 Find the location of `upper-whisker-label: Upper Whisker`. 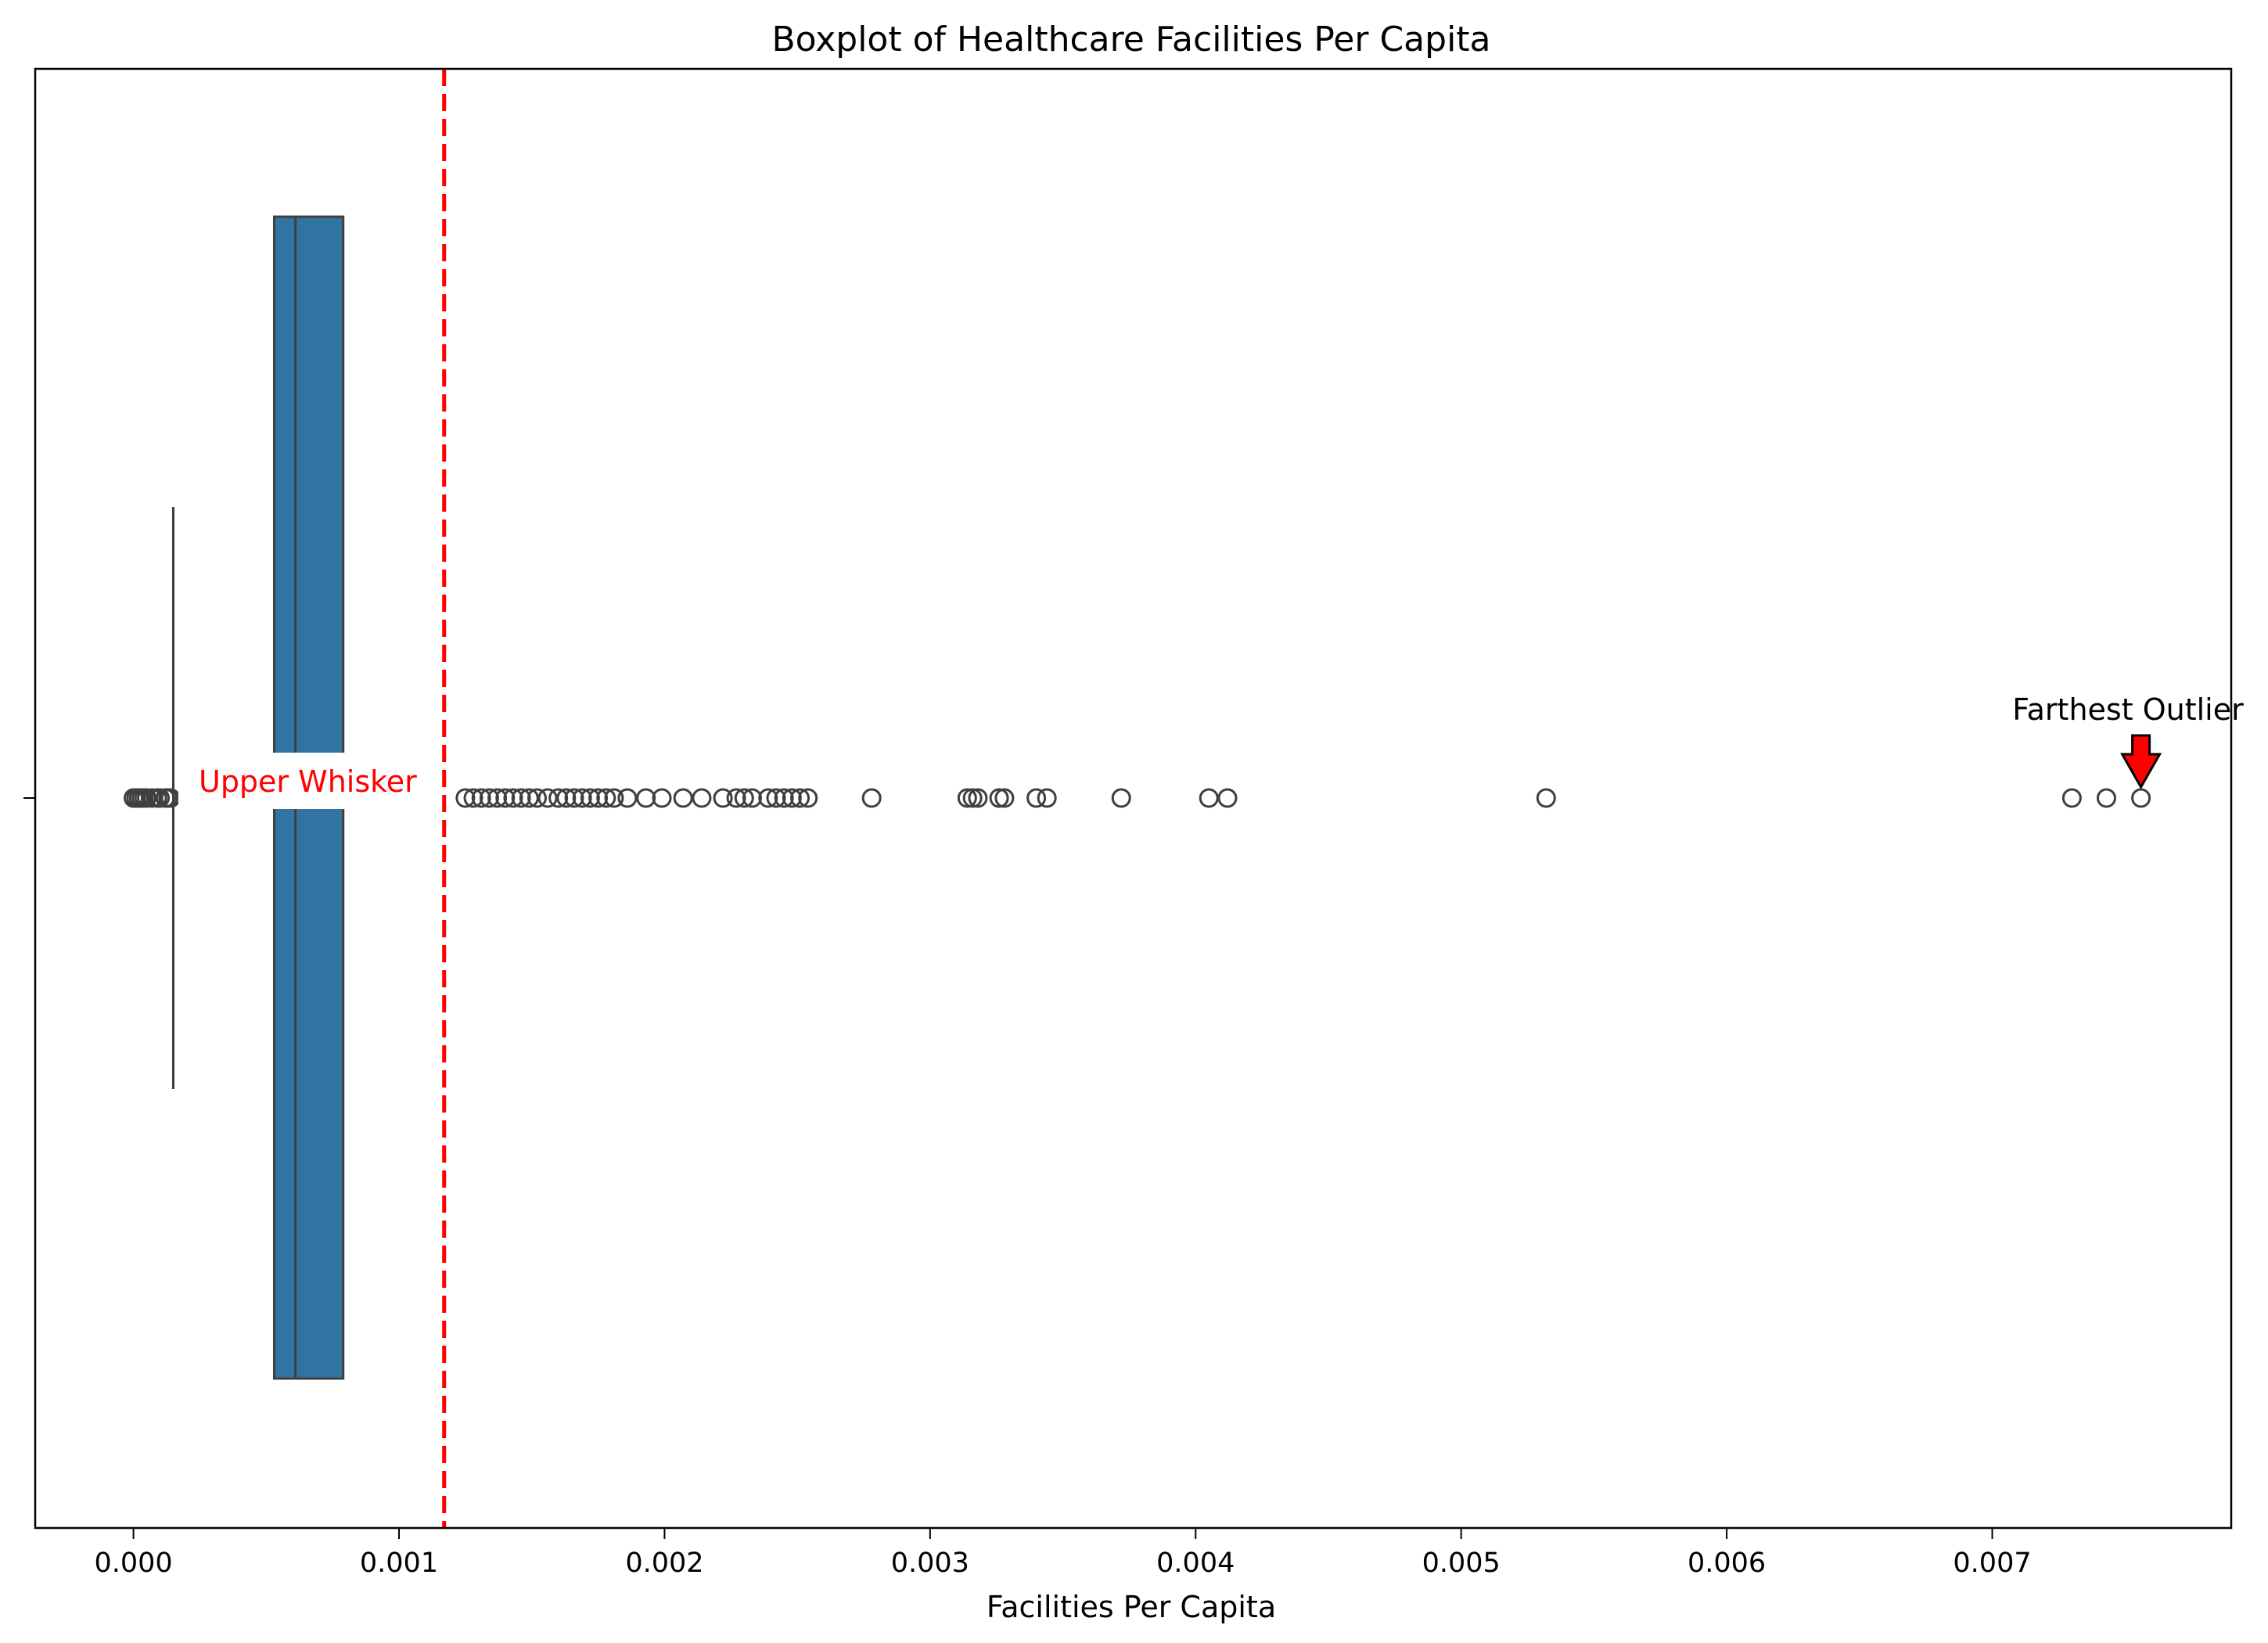

upper-whisker-label: Upper Whisker is located at coordinates (308, 782).